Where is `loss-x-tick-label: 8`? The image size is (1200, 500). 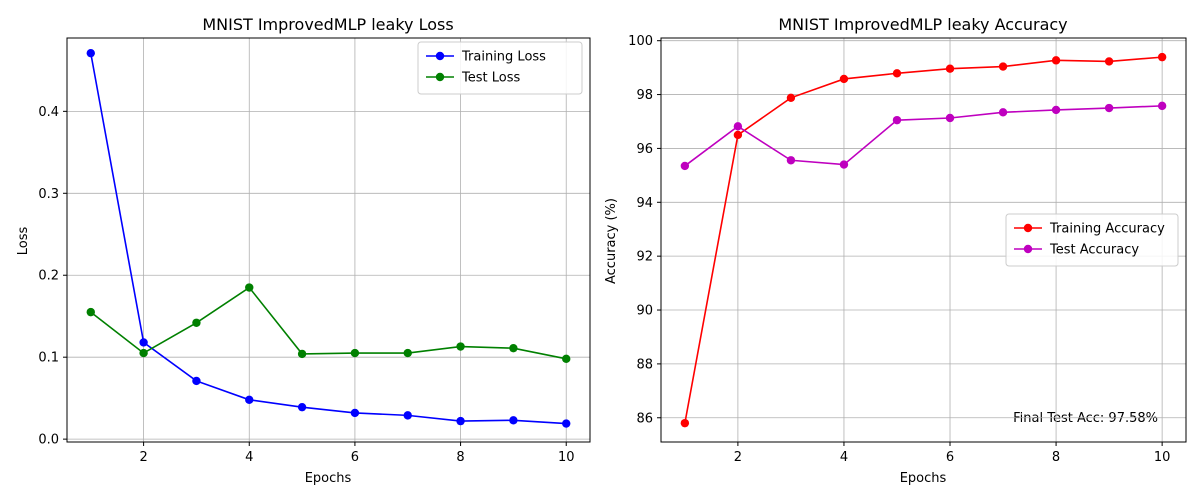
loss-x-tick-label: 8 is located at coordinates (460, 457).